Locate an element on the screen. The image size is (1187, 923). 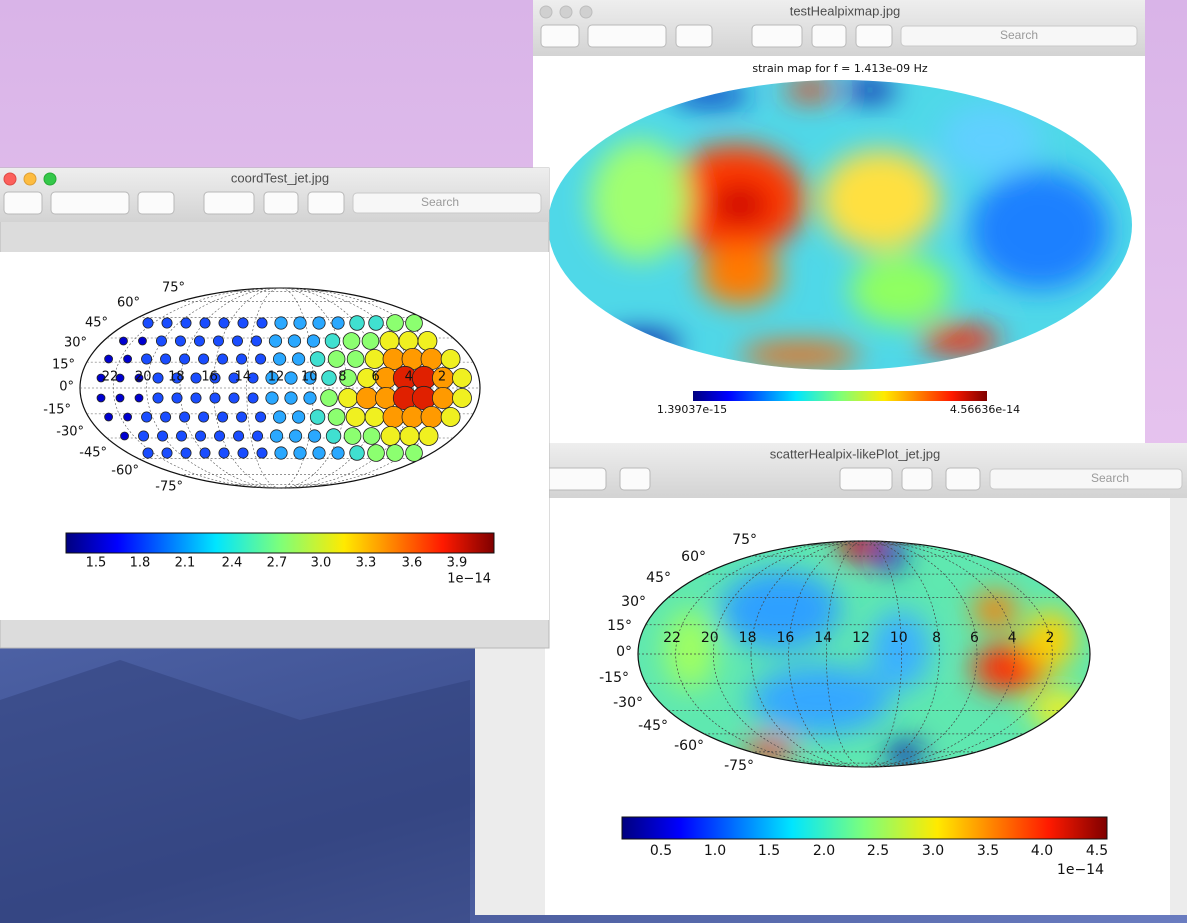
colorbar-tick: 4.0 is located at coordinates (1042, 851).